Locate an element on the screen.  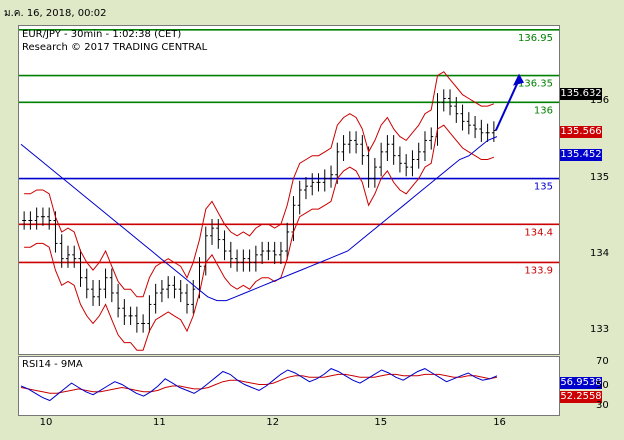
y-tick-label: 133 is located at coordinates (600, 330).